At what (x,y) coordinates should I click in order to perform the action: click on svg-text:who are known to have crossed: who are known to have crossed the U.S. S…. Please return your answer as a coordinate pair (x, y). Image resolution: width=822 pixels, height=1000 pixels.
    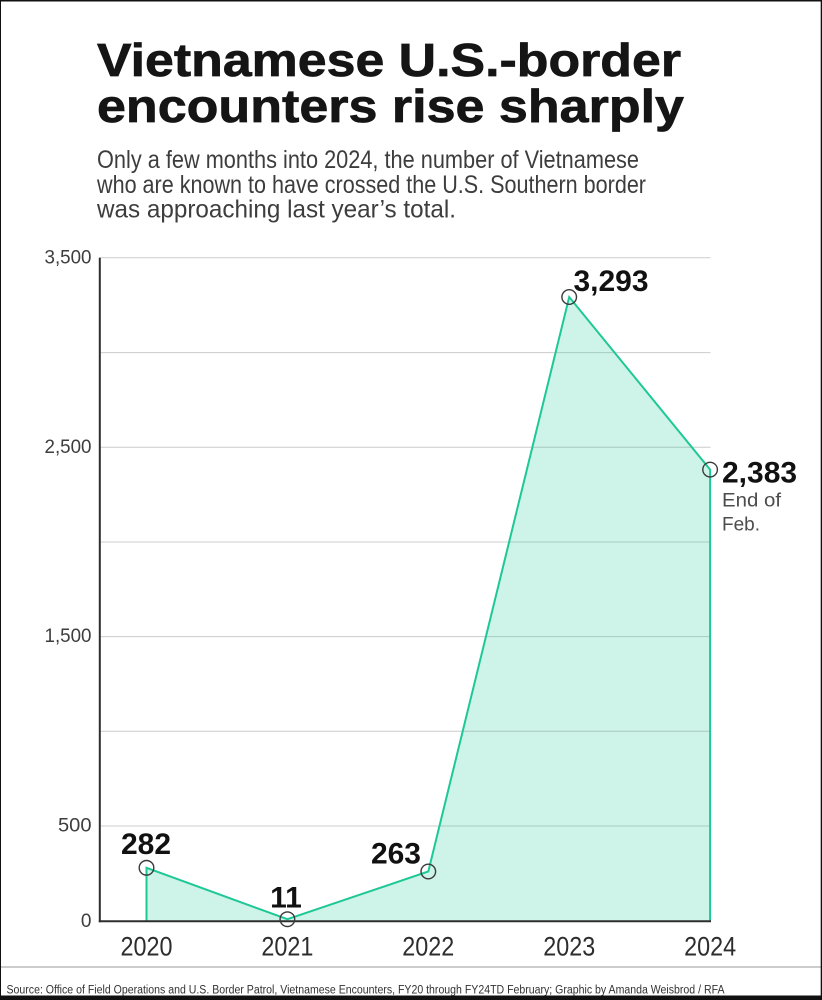
    Looking at the image, I should click on (371, 185).